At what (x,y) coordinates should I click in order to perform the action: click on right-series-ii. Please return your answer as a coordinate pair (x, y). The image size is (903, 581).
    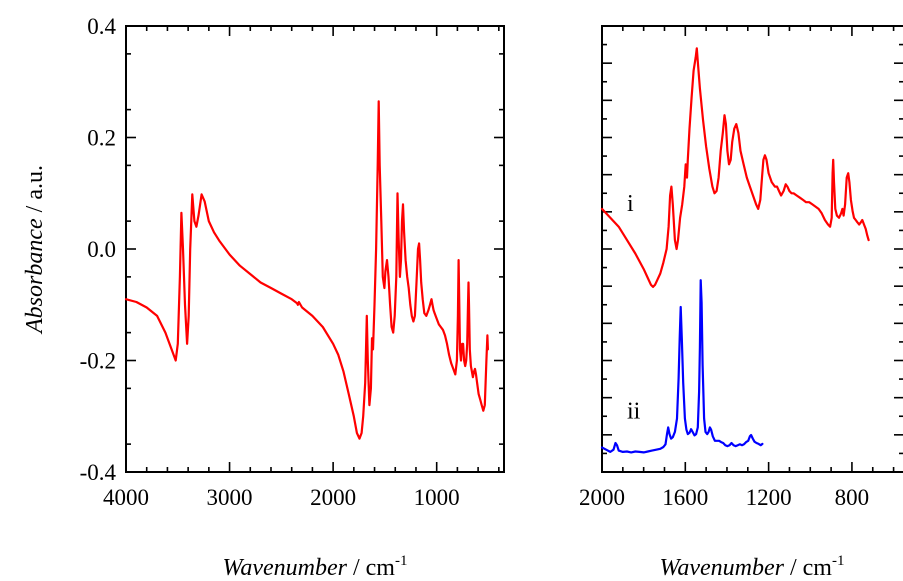
    Looking at the image, I should click on (682, 366).